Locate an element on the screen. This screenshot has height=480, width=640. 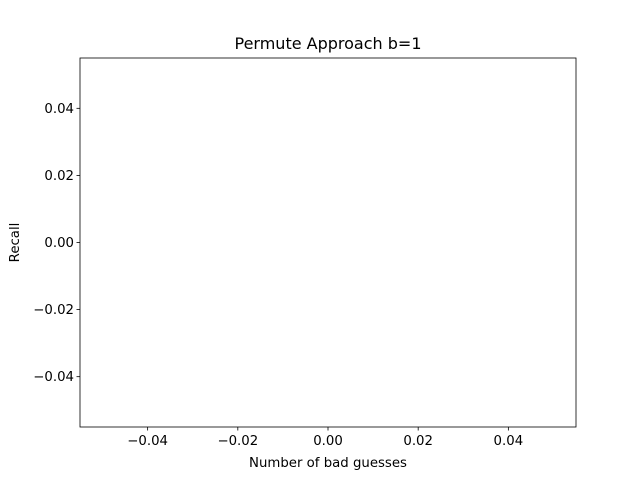
x-axis-label: Number of bad guesses is located at coordinates (328, 463).